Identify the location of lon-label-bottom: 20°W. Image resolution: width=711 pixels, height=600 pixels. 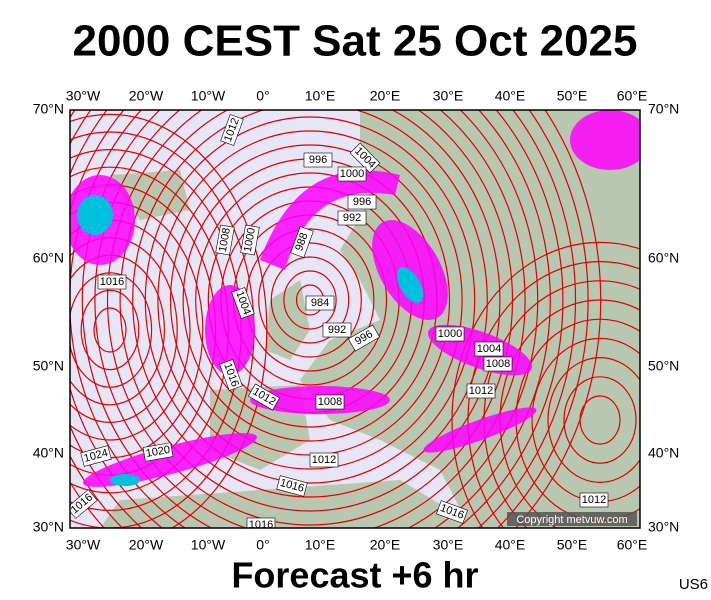
(146, 545).